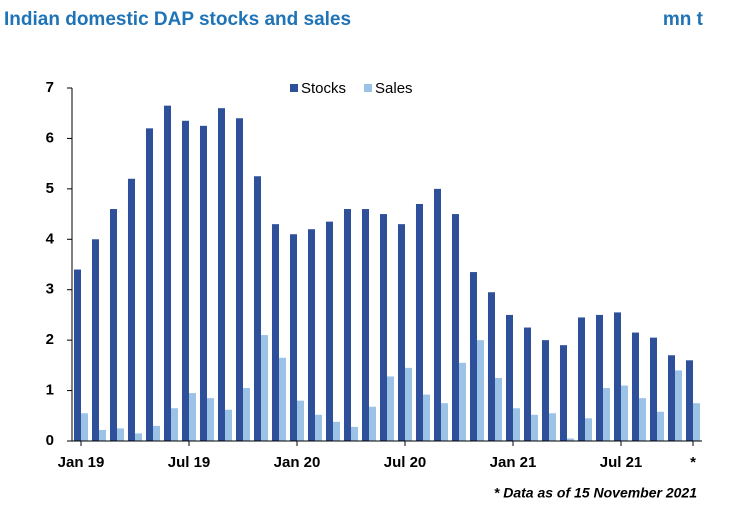  I want to click on y-tick-label: 7, so click(50, 87).